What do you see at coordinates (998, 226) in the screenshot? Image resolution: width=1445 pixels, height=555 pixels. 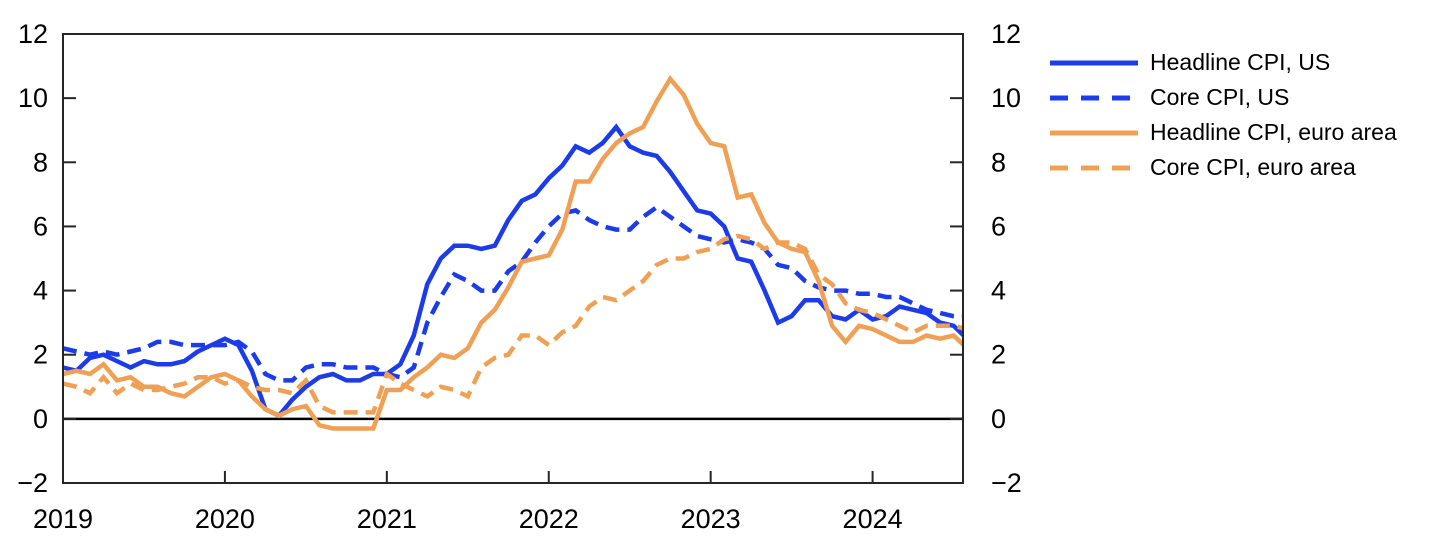 I see `y-tick-label-right: 6` at bounding box center [998, 226].